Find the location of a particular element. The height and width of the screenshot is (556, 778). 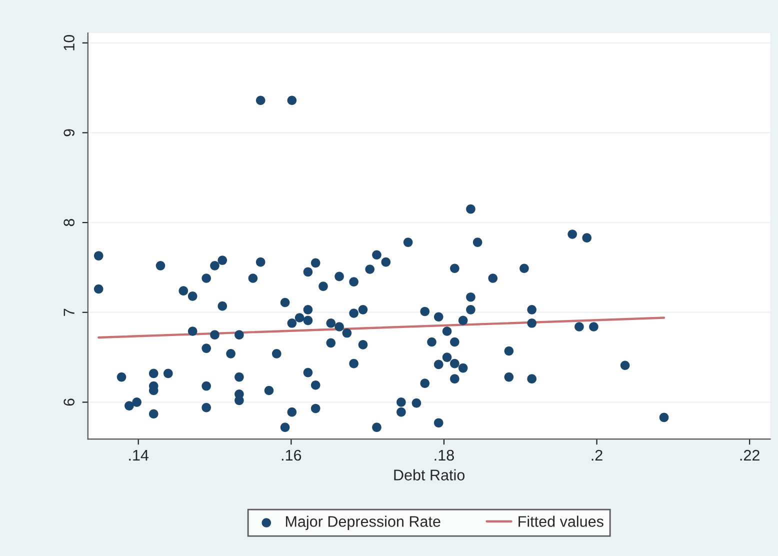

legend-label: Major Depression Rate is located at coordinates (363, 523).